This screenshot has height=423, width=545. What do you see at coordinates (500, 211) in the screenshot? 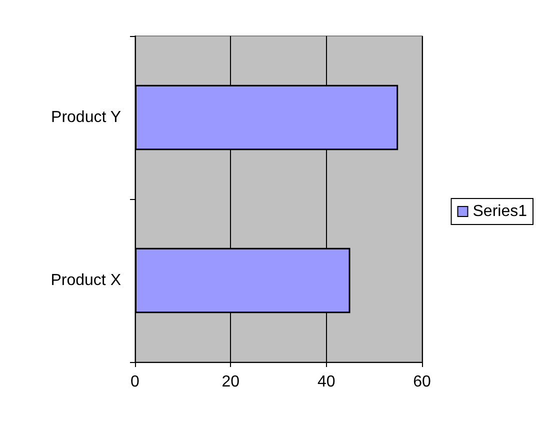
I see `legend-label: Series1` at bounding box center [500, 211].